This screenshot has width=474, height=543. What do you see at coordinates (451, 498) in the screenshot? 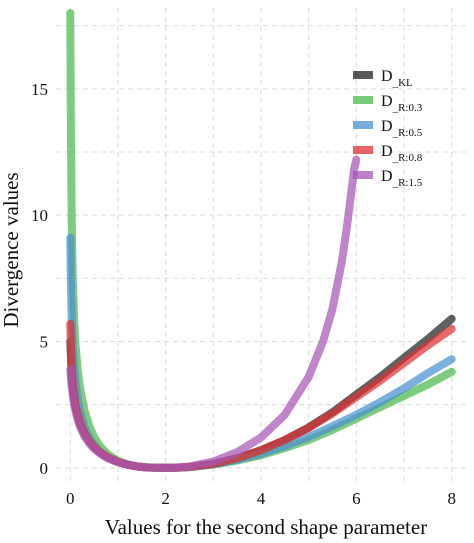
I see `x-tick-label: 8` at bounding box center [451, 498].